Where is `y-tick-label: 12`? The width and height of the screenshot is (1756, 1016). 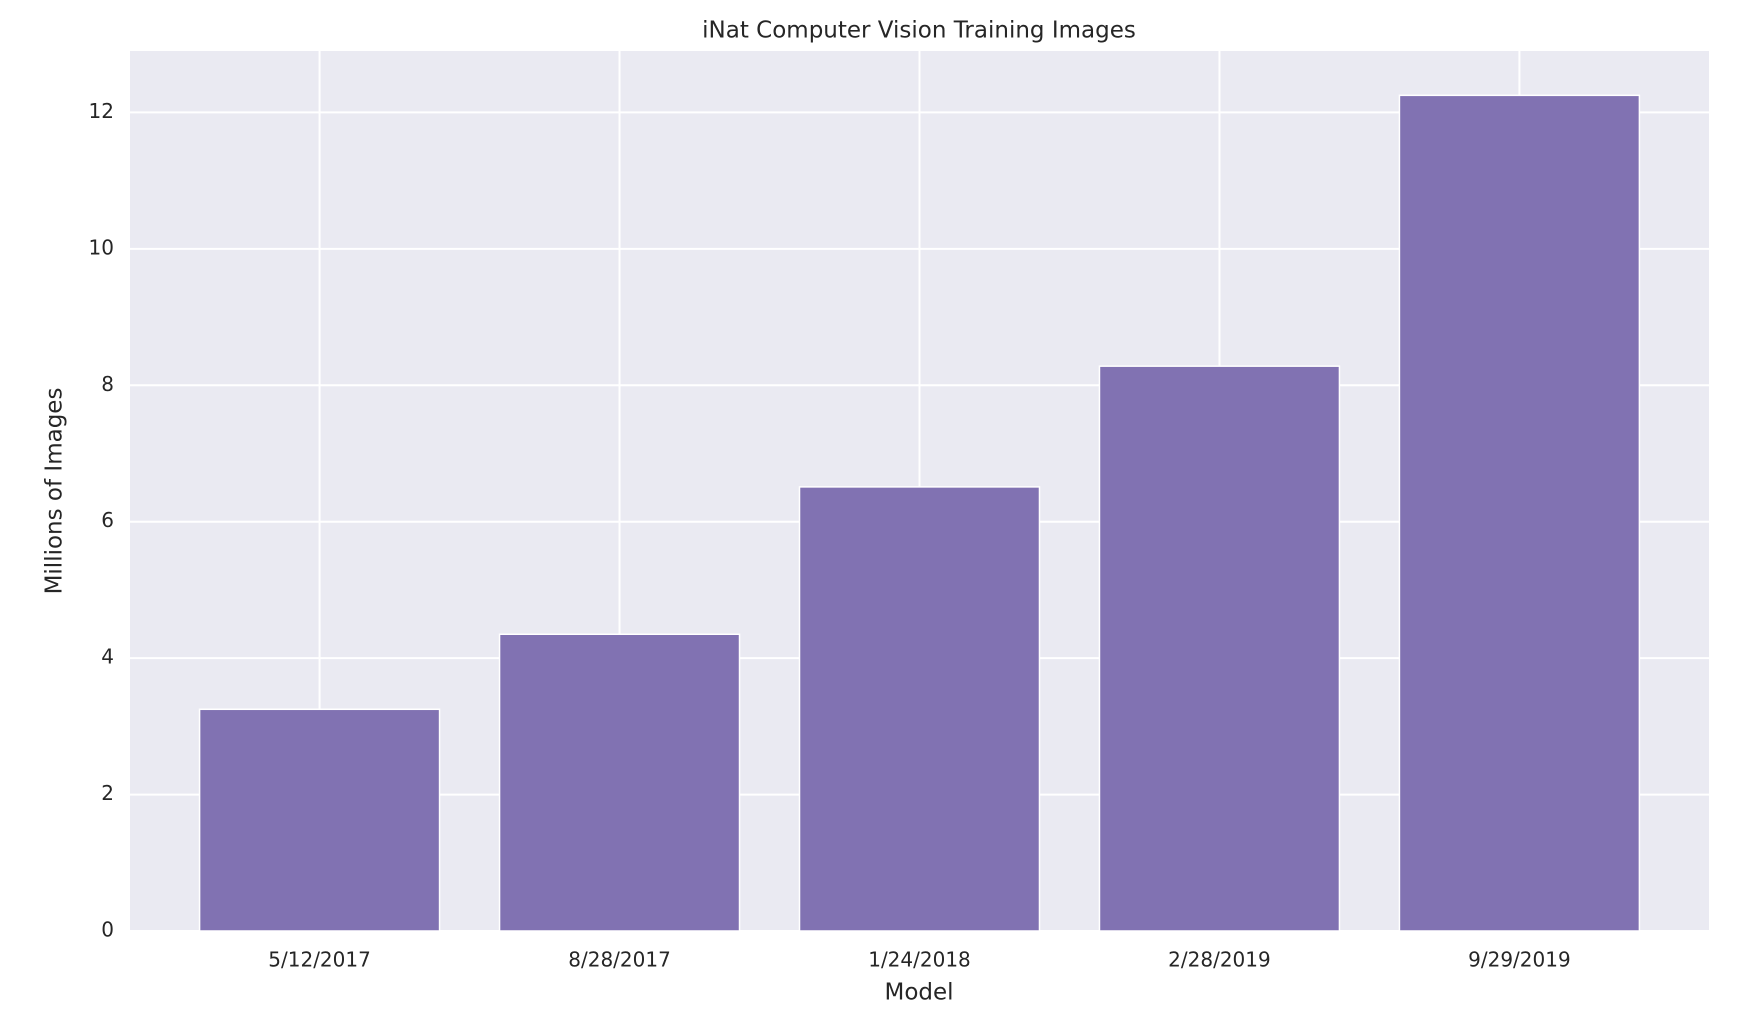 y-tick-label: 12 is located at coordinates (101, 111).